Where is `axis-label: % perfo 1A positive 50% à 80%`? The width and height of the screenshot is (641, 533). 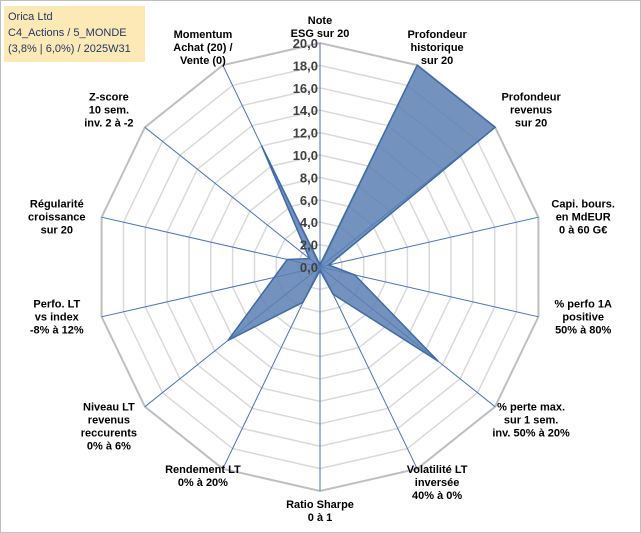
axis-label: % perfo 1A positive 50% à 80% is located at coordinates (583, 317).